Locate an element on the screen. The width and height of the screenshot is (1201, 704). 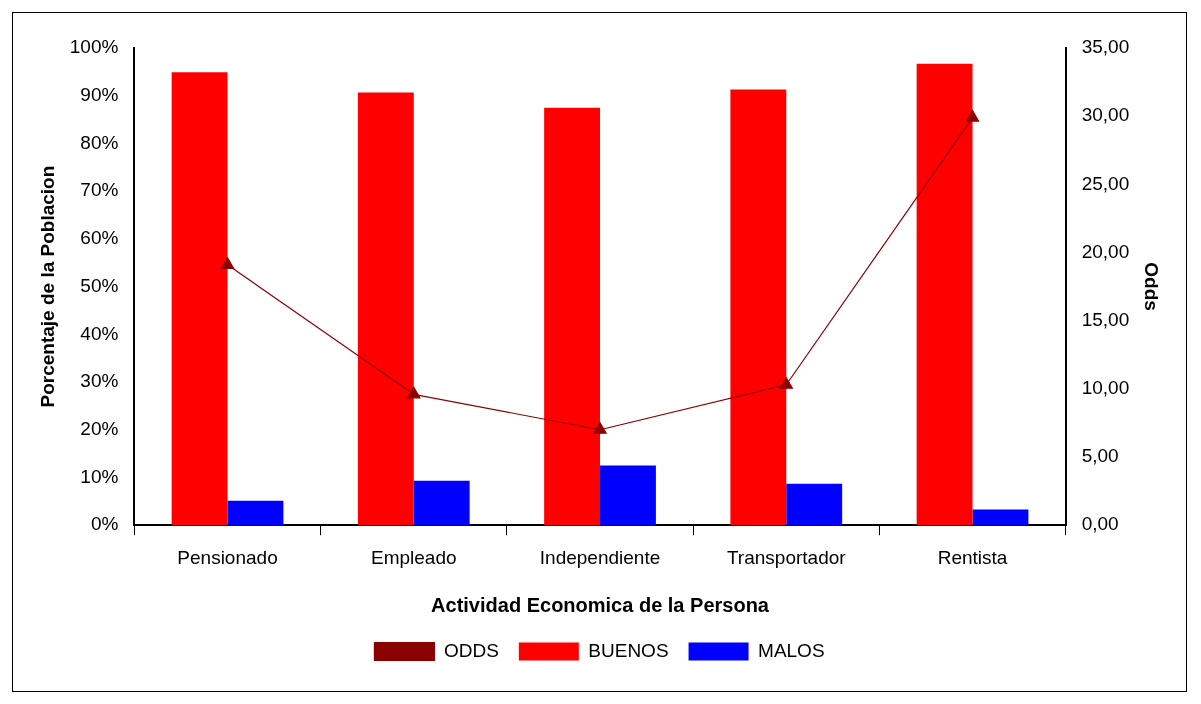
x-tick-label: Rentista is located at coordinates (972, 557).